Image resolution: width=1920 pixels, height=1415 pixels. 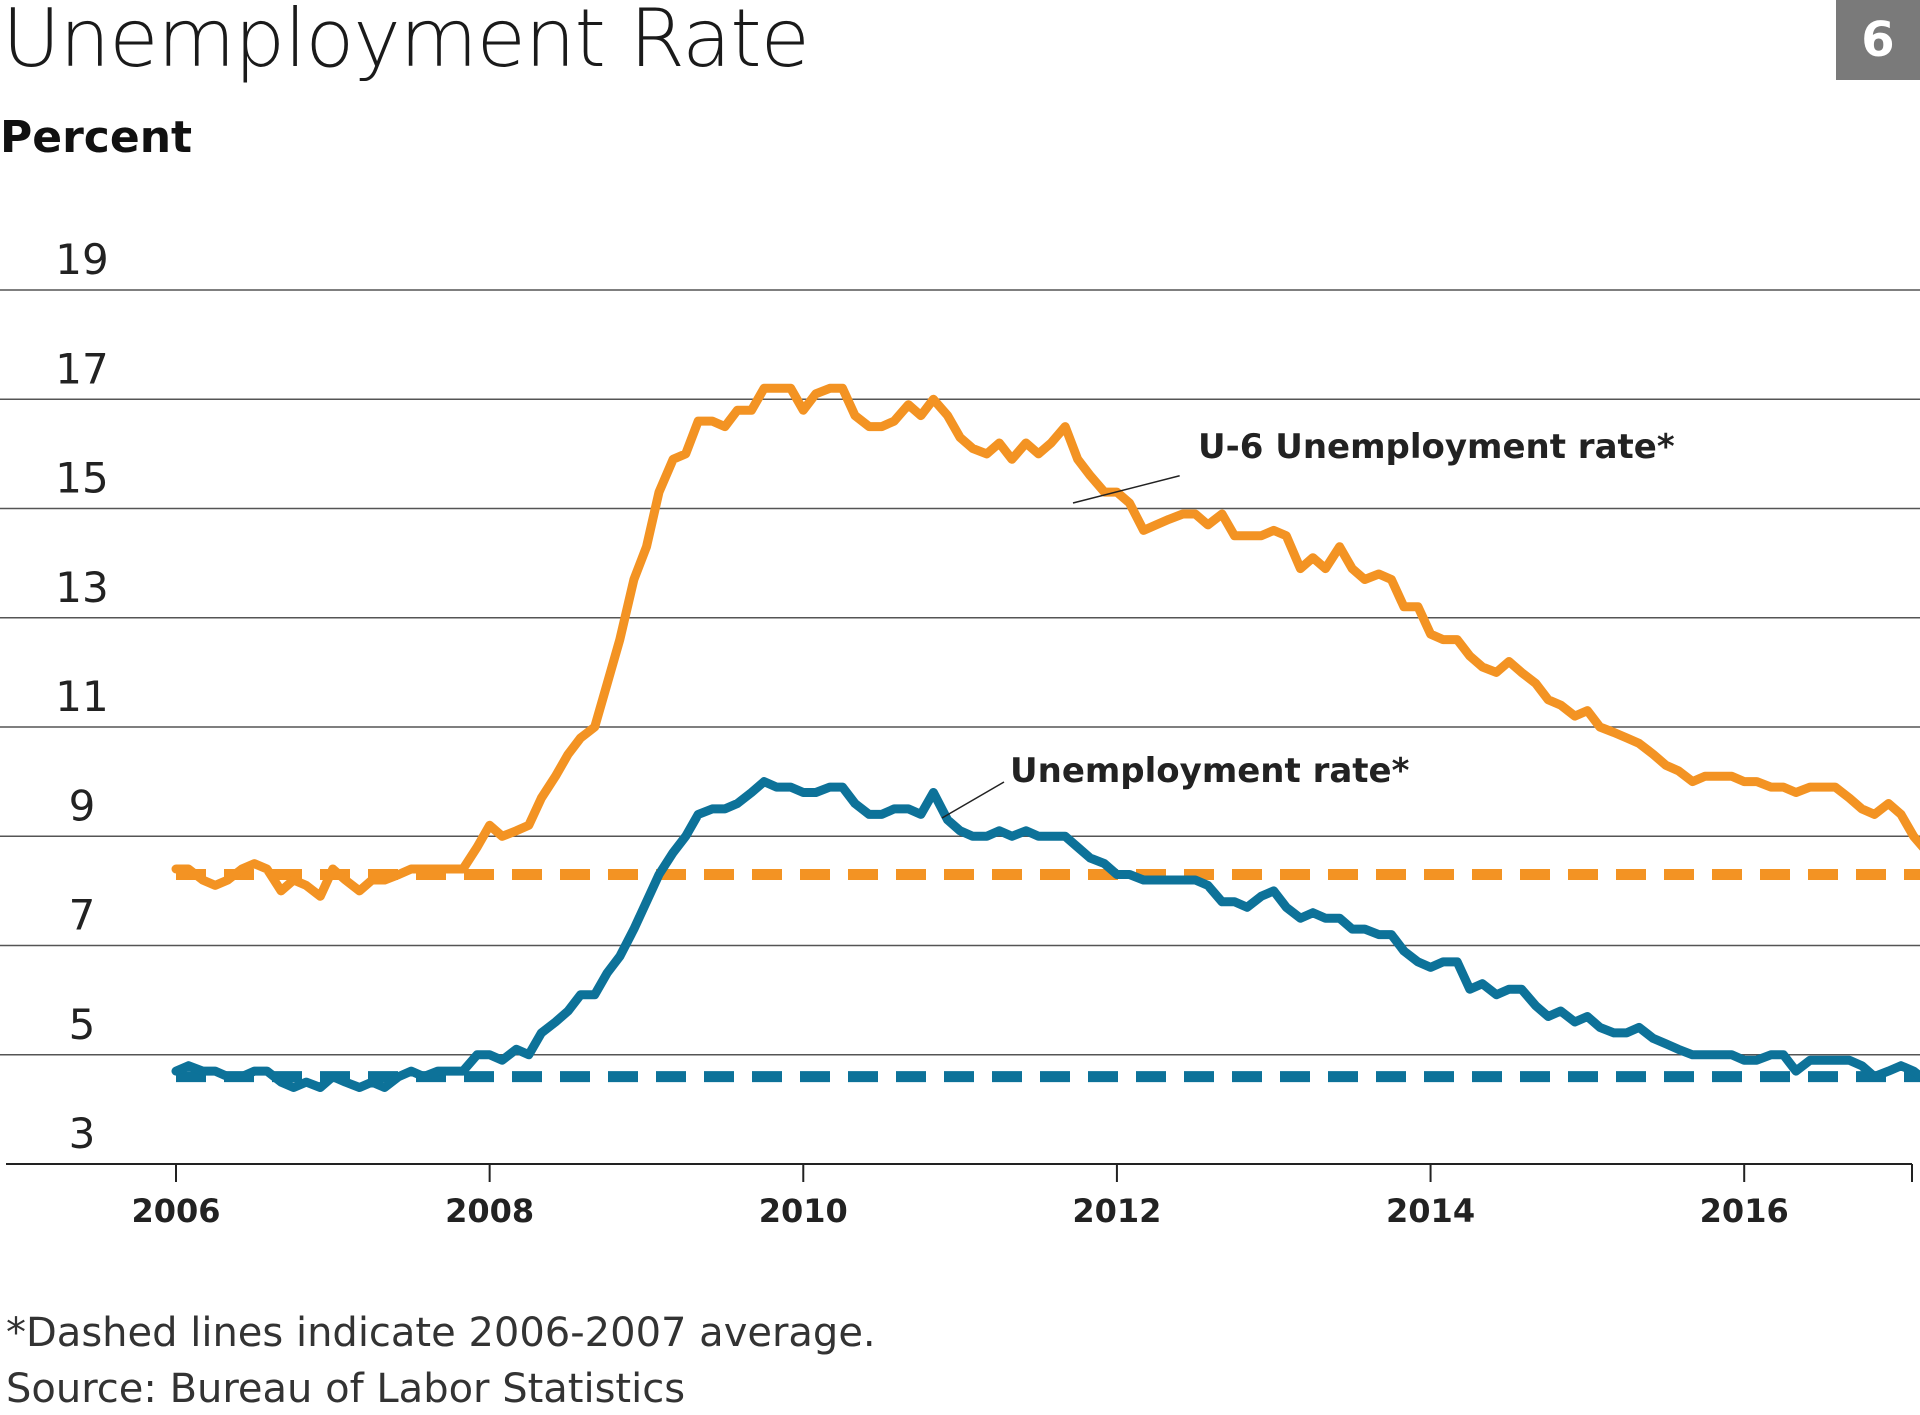 What do you see at coordinates (96, 137) in the screenshot?
I see `y-axis-unit-label: Percent` at bounding box center [96, 137].